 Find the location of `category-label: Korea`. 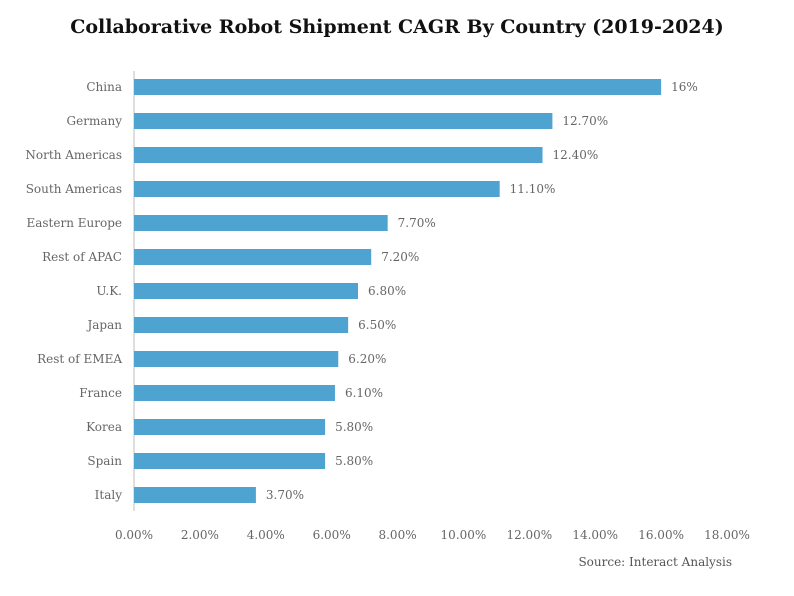

category-label: Korea is located at coordinates (104, 427).